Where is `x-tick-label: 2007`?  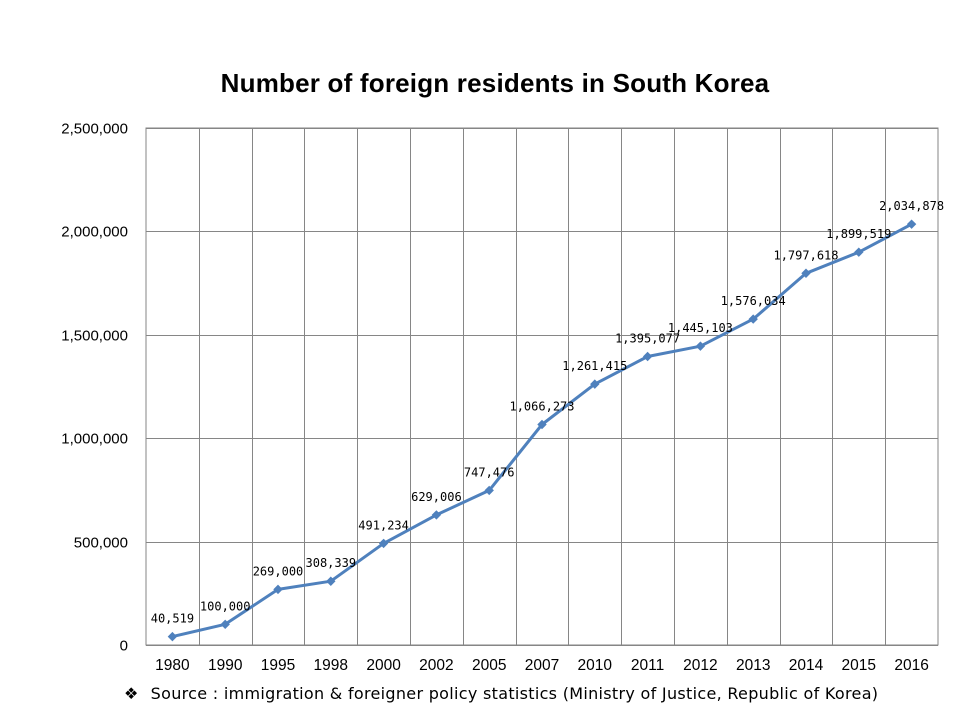
x-tick-label: 2007 is located at coordinates (542, 665).